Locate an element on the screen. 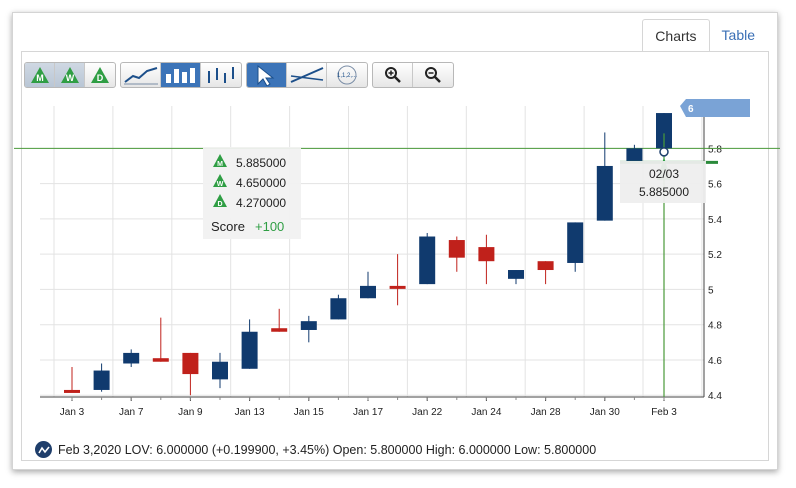 This screenshot has height=488, width=796. cursor-point is located at coordinates (664, 152).